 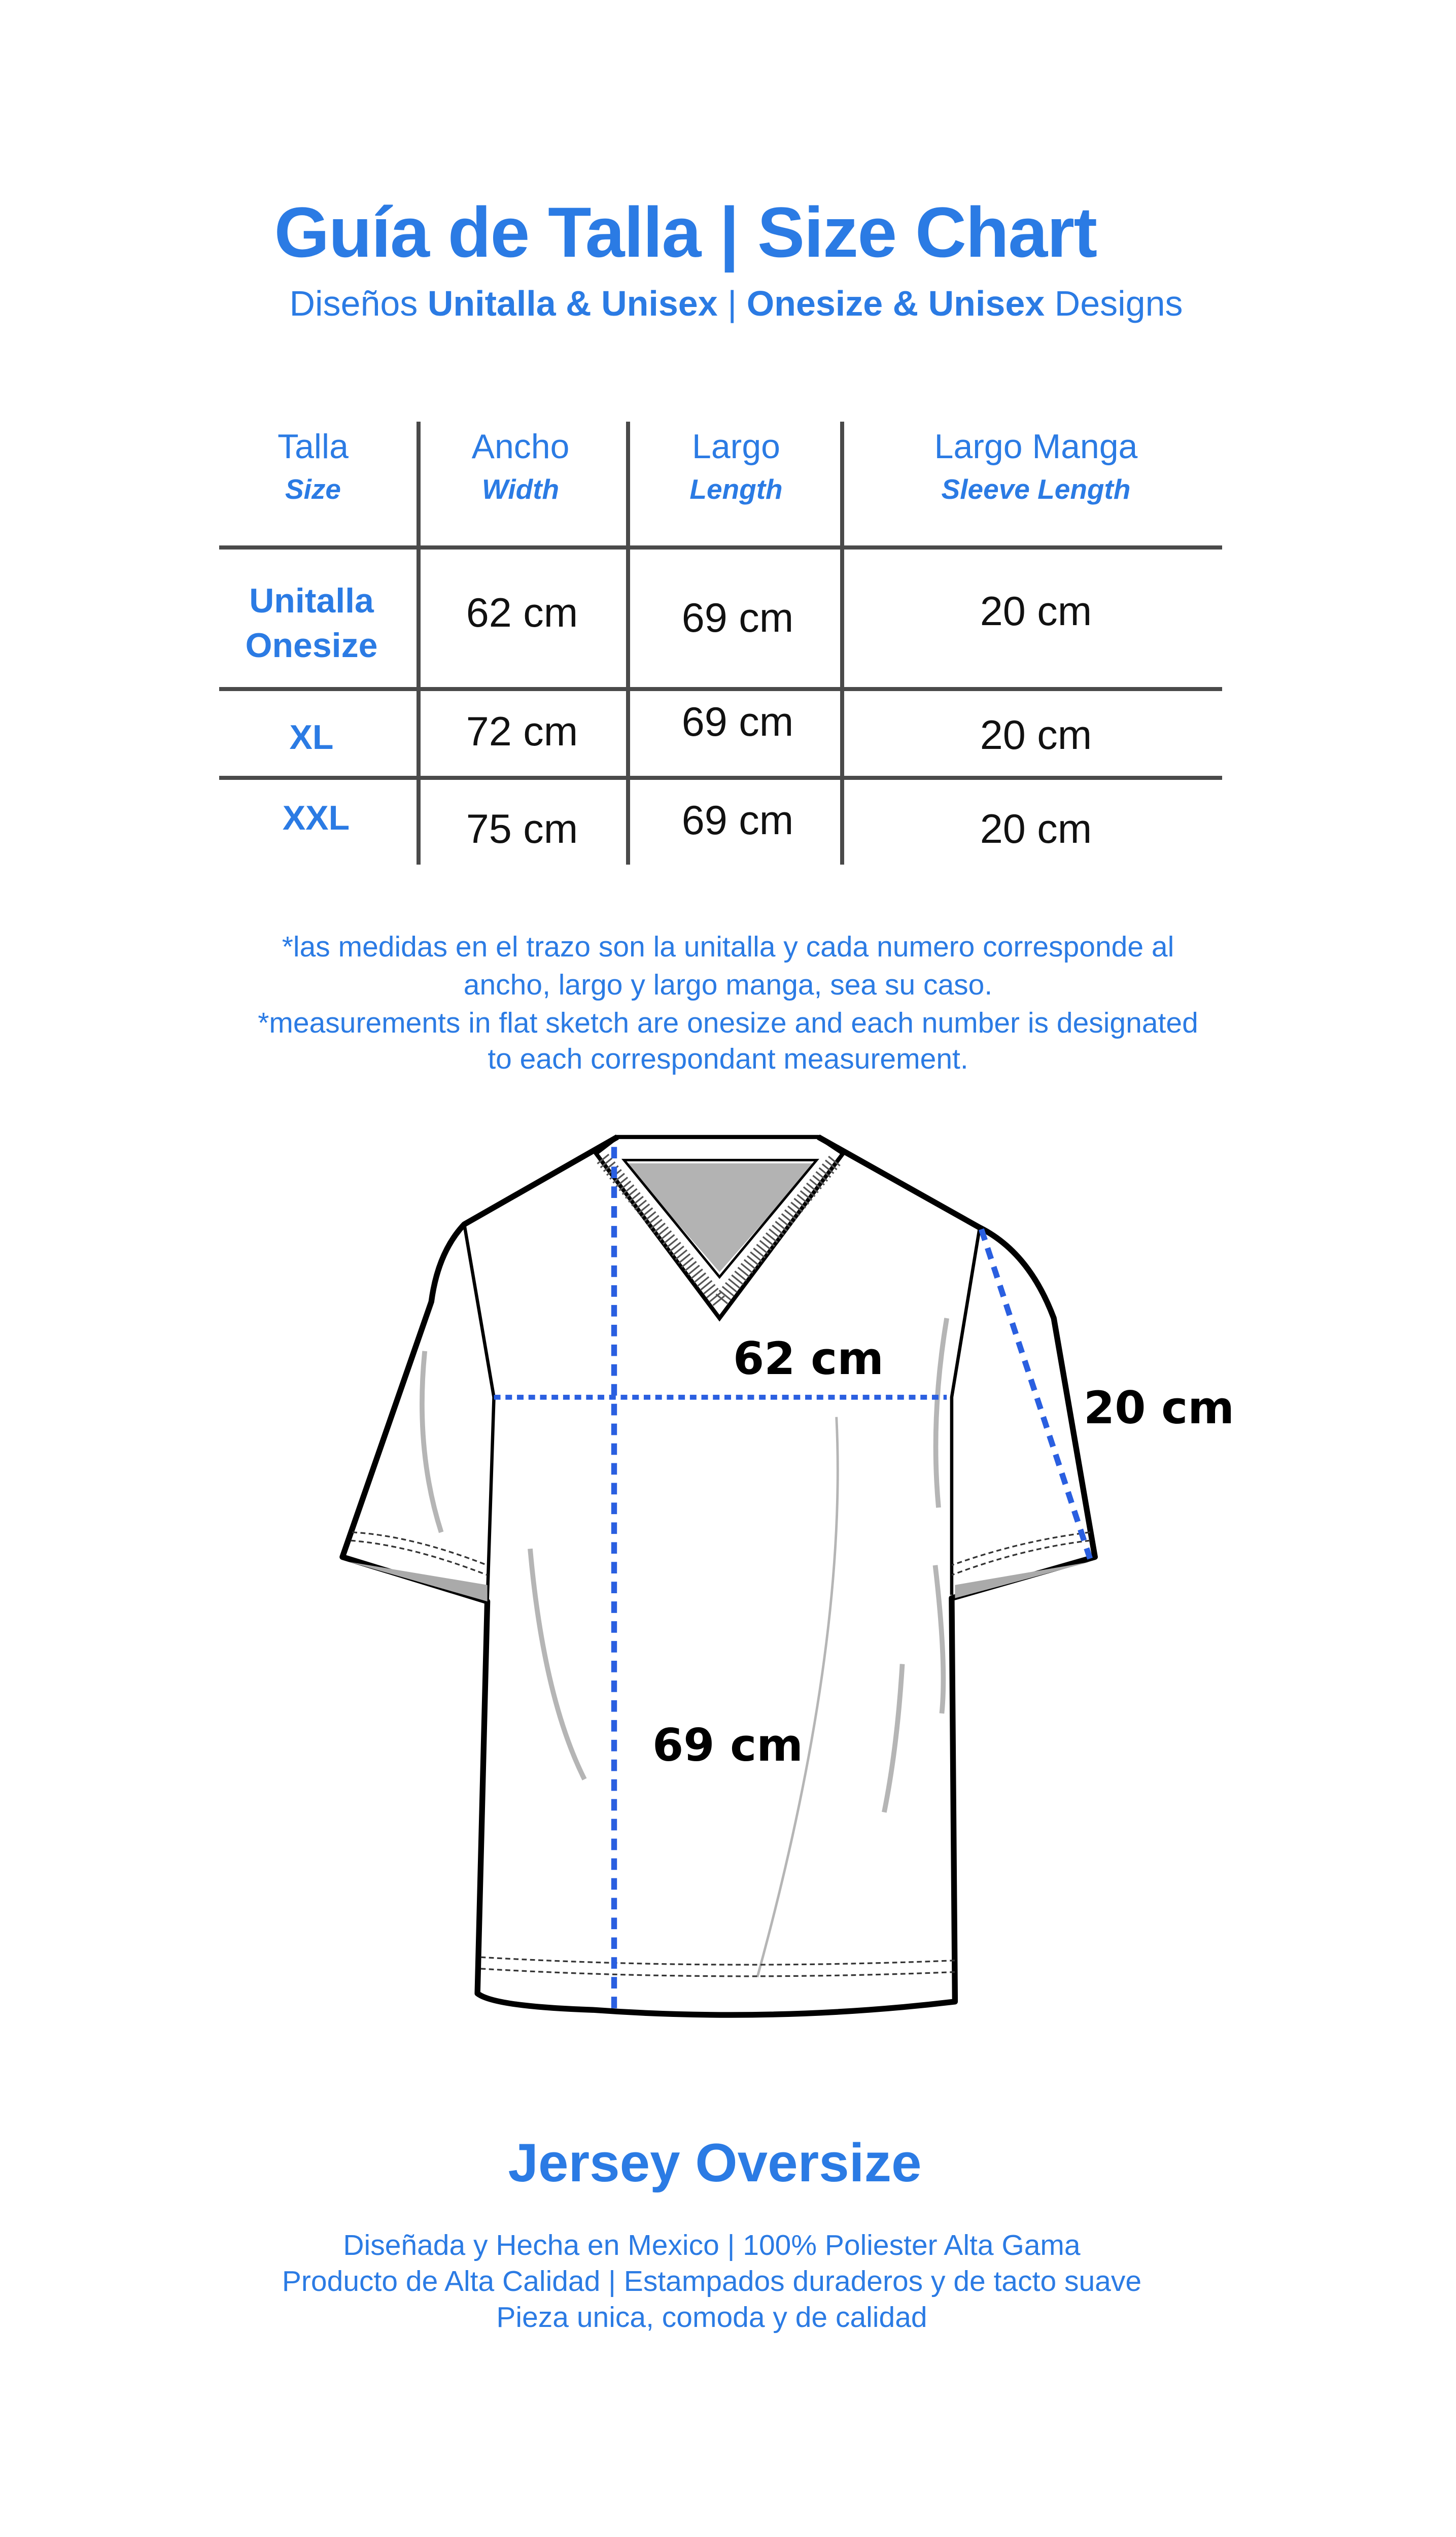 I want to click on header-en: Sleeve Length, so click(x=1036, y=489).